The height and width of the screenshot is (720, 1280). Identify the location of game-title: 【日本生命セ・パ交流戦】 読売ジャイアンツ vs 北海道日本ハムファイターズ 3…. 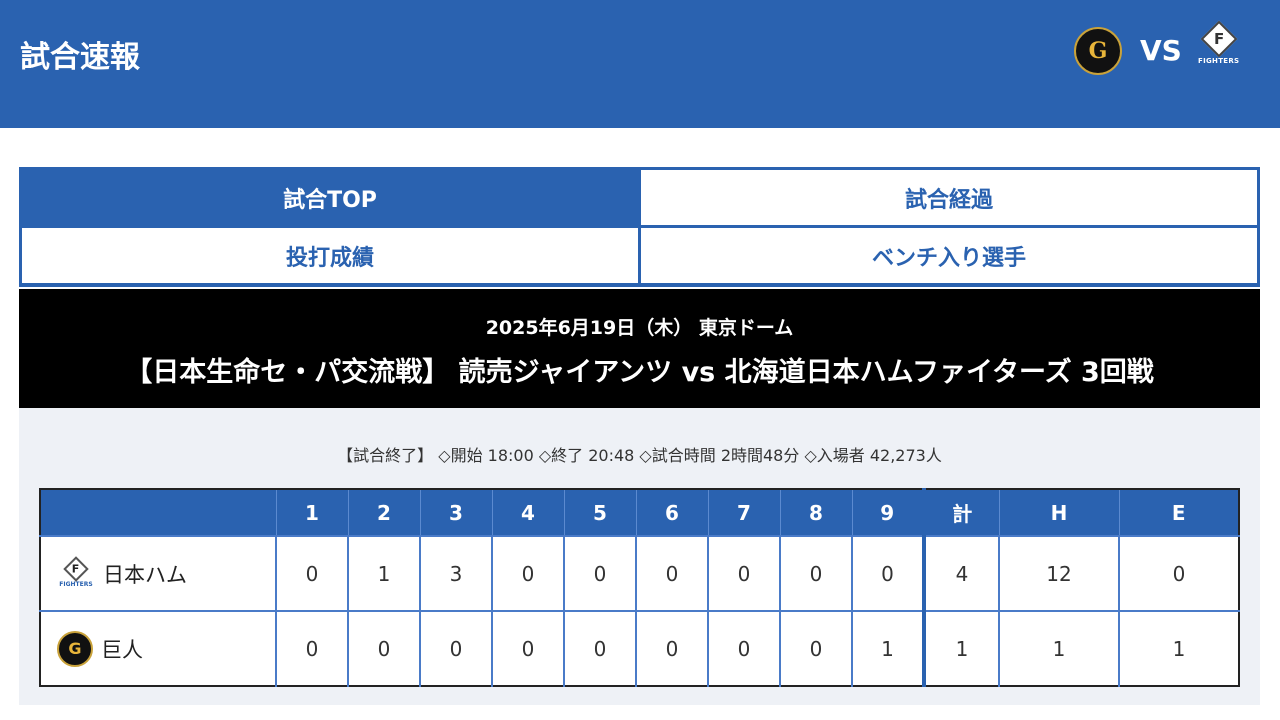
(639, 372).